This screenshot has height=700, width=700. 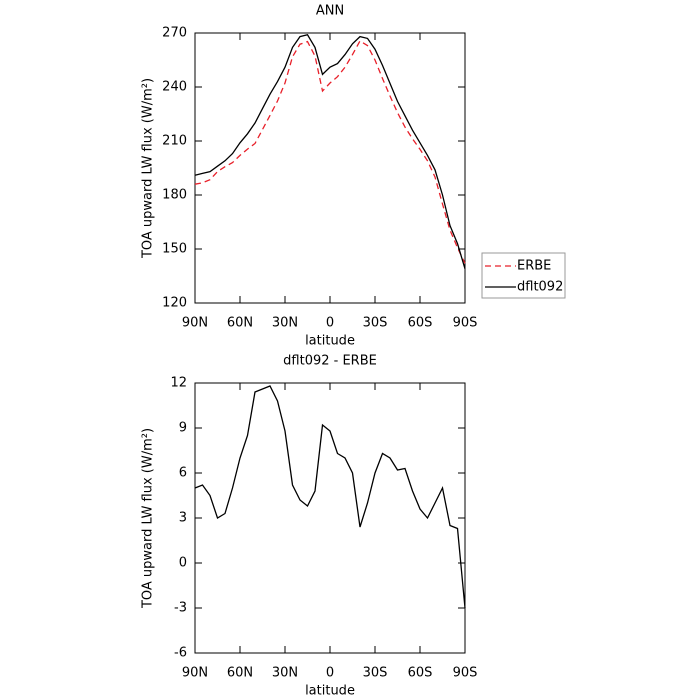 I want to click on y-tick-label: 210, so click(x=174, y=141).